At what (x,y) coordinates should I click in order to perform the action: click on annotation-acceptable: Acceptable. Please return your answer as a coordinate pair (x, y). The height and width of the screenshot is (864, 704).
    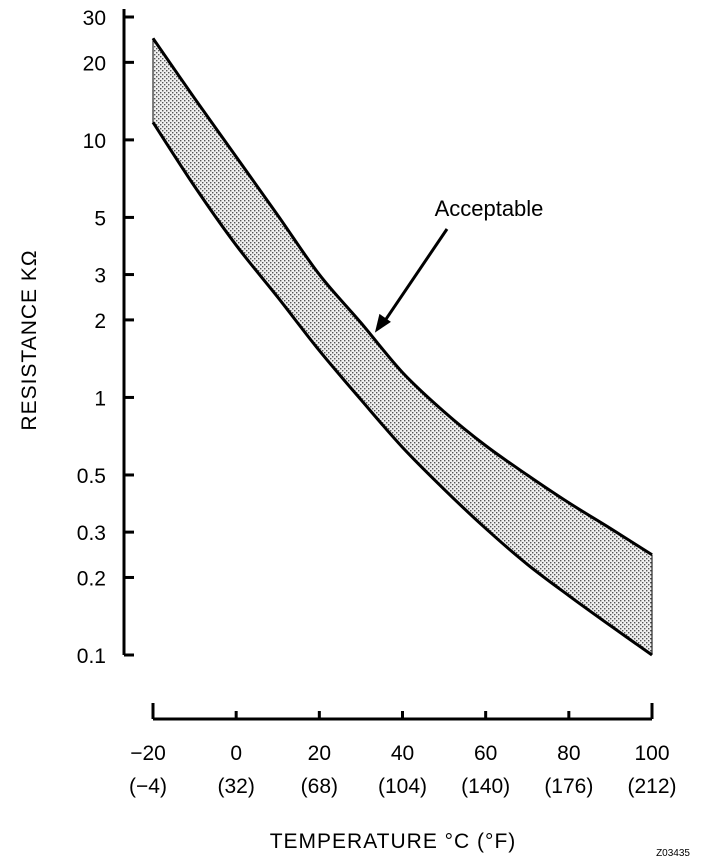
    Looking at the image, I should click on (459, 264).